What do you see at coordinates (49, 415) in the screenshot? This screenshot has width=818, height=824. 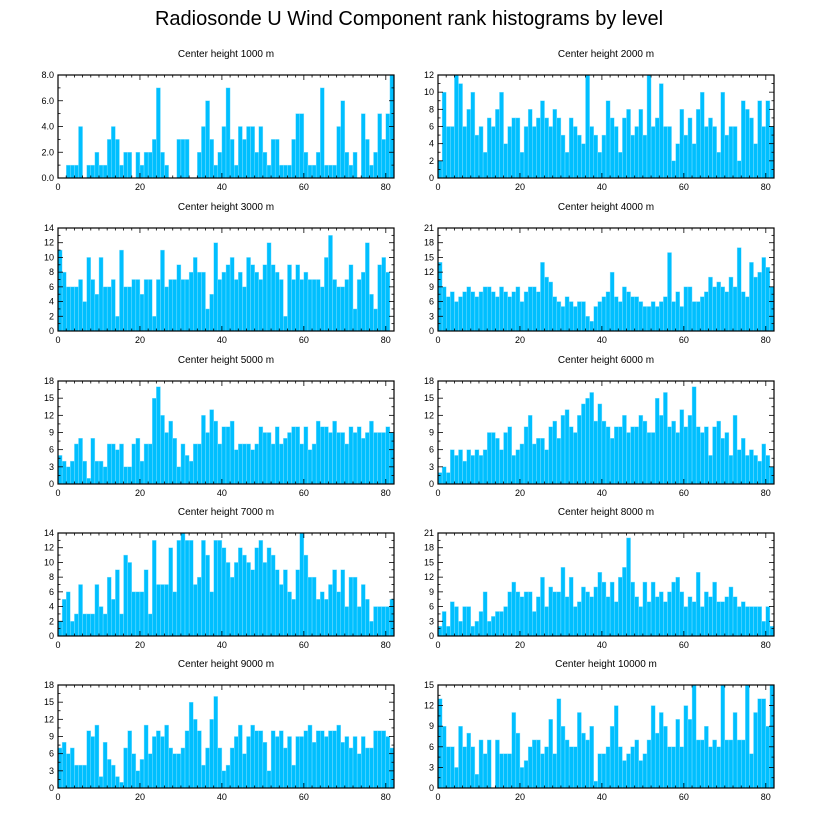 I see `y-tick-label: 12` at bounding box center [49, 415].